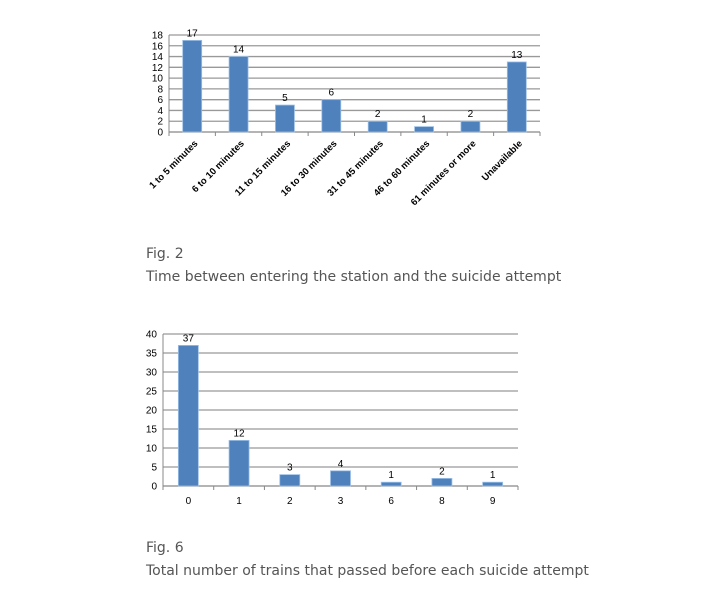  Describe the element at coordinates (158, 46) in the screenshot. I see `fig2-y-tick-label: 16` at that location.